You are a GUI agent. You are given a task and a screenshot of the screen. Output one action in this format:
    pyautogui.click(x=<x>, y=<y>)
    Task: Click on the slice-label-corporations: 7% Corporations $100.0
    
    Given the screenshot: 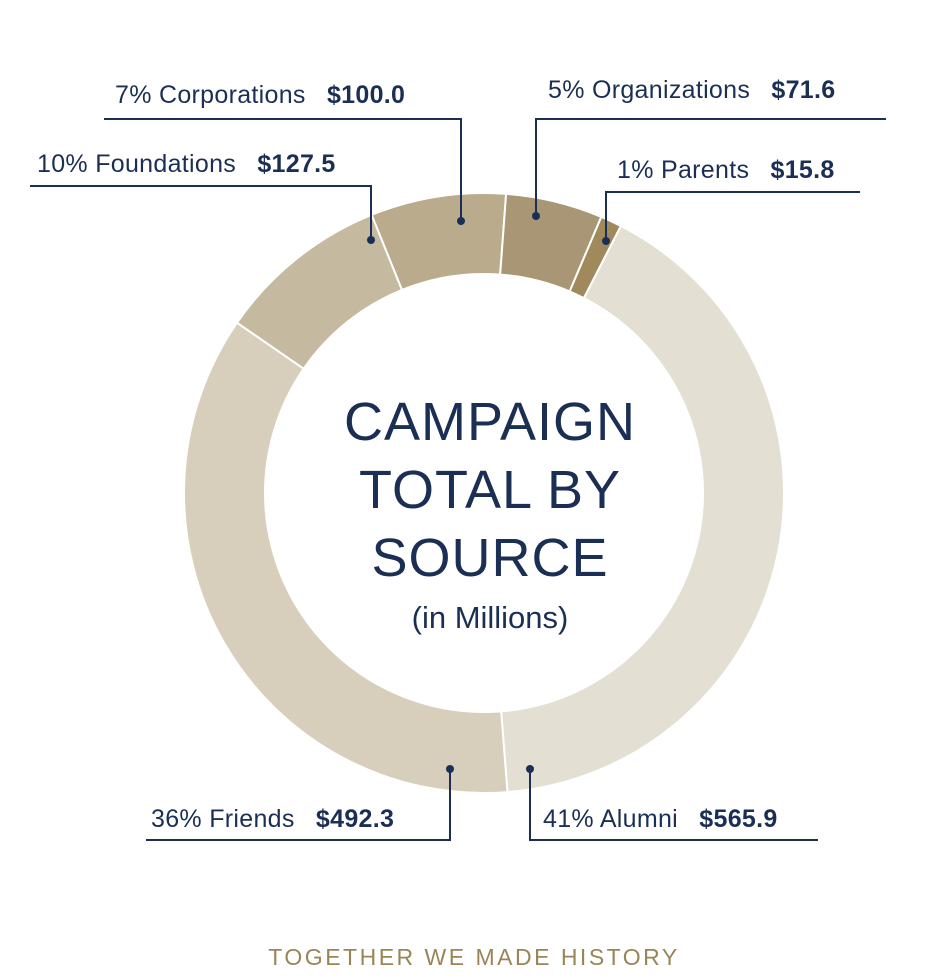 What is the action you would take?
    pyautogui.click(x=260, y=95)
    